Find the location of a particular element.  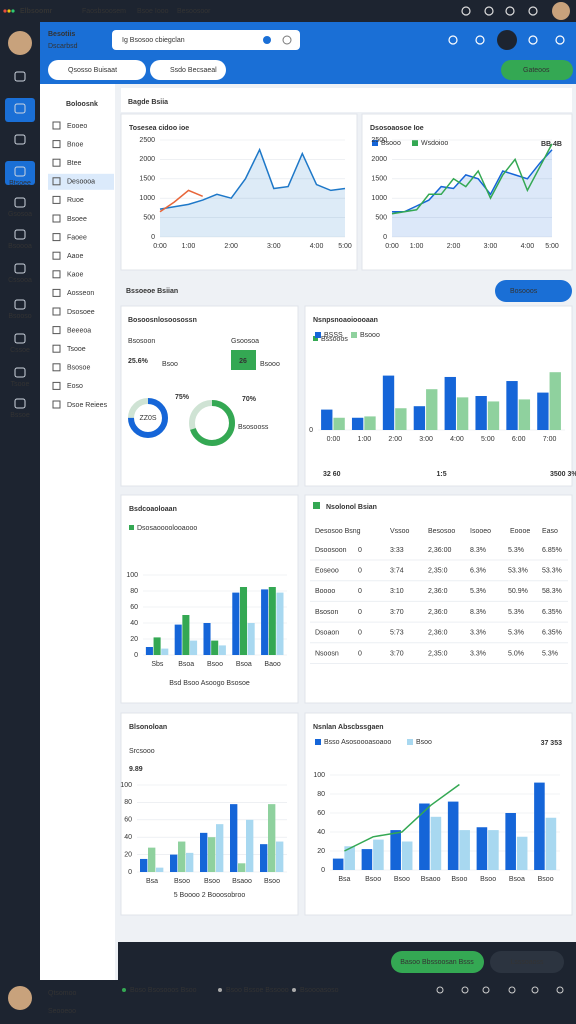

primary-button-text: Basoo Bbssoosan Bsss is located at coordinates (437, 962).